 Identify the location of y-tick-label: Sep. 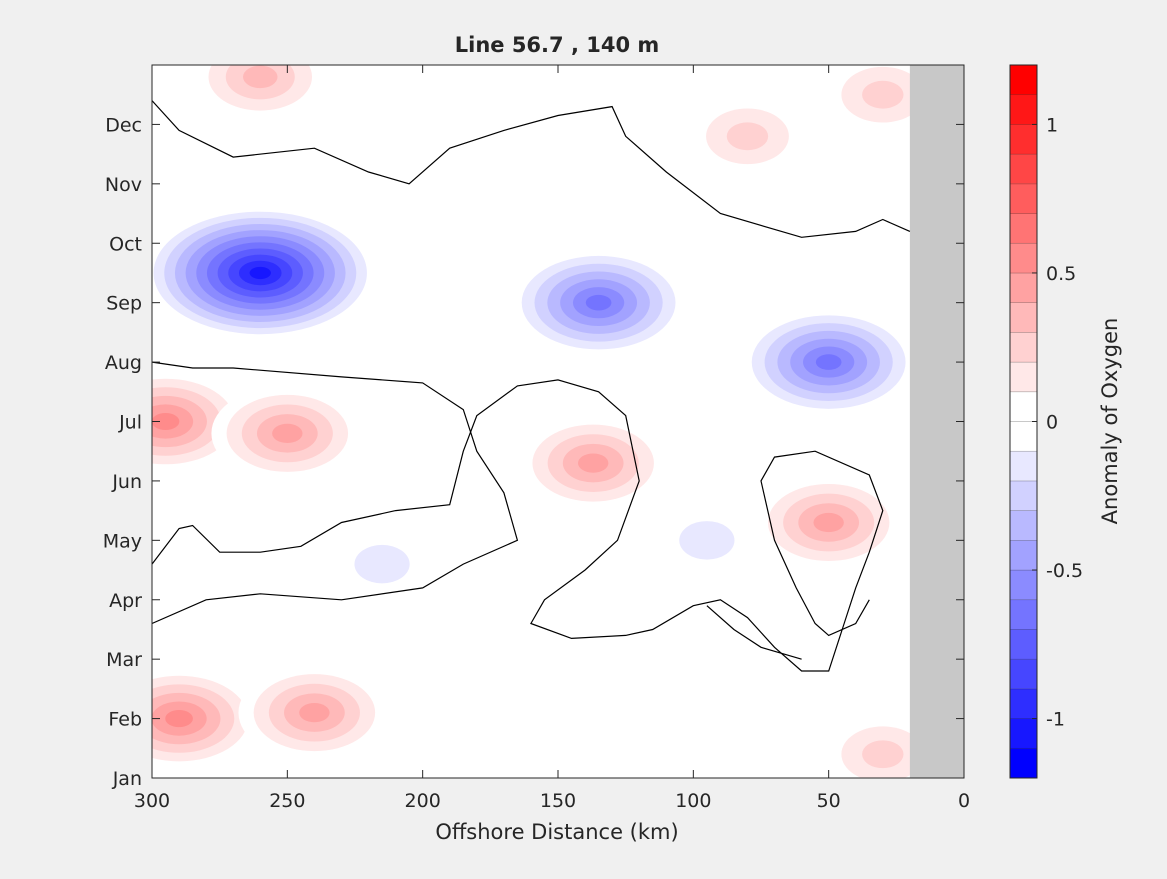
(124, 304).